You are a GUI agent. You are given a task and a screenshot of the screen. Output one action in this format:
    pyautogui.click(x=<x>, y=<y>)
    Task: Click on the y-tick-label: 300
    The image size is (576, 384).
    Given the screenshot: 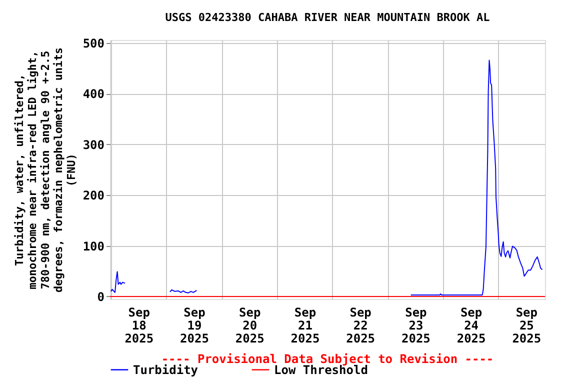 What is the action you would take?
    pyautogui.click(x=93, y=145)
    